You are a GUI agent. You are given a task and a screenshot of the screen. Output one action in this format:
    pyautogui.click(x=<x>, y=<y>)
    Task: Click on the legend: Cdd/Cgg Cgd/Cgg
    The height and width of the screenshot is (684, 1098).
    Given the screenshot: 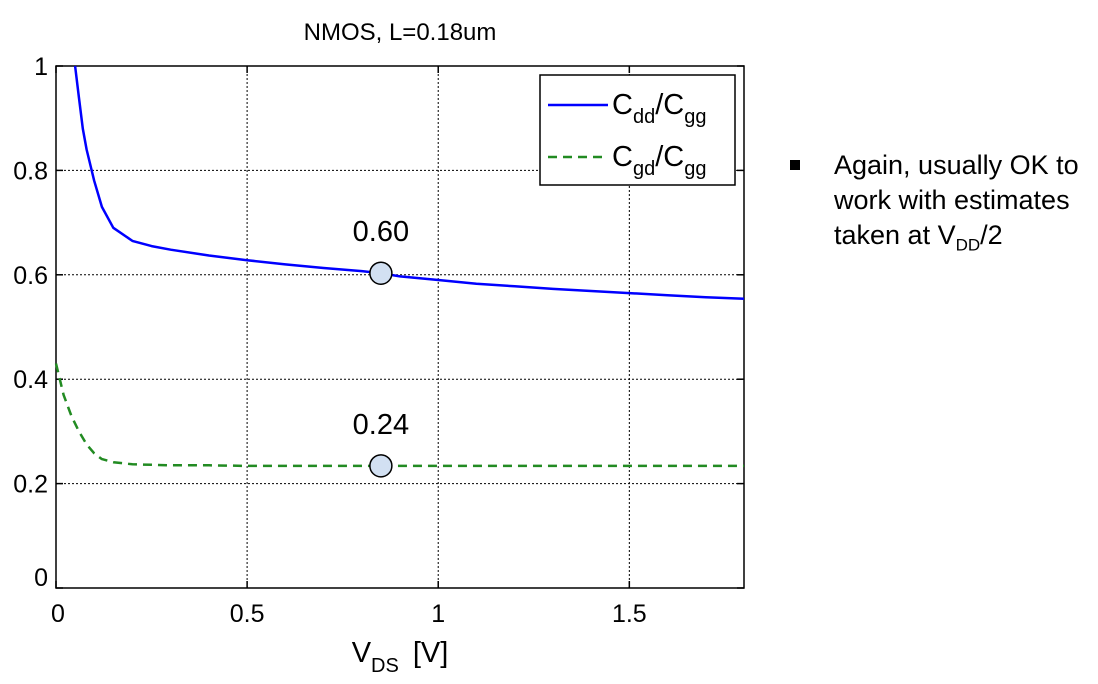 What is the action you would take?
    pyautogui.click(x=637, y=130)
    